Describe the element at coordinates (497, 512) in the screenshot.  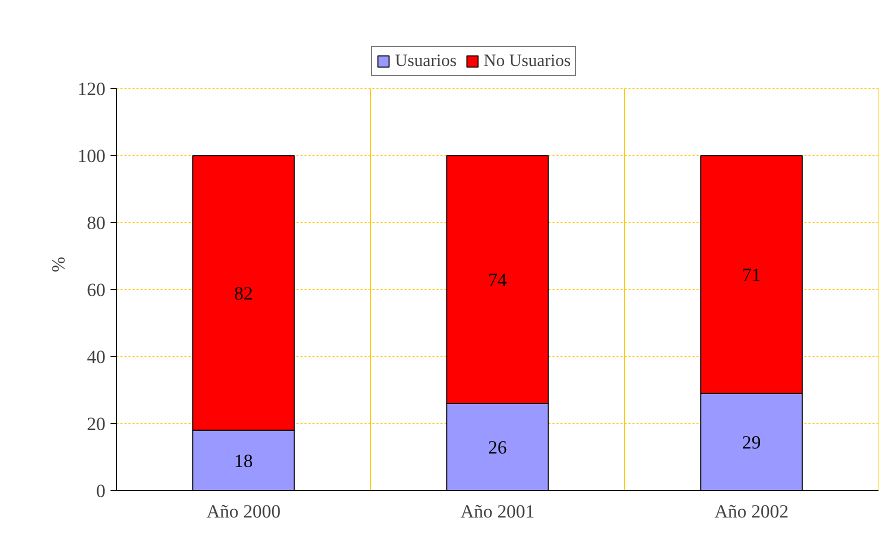
I see `x-tick-label: Año 2001` at that location.